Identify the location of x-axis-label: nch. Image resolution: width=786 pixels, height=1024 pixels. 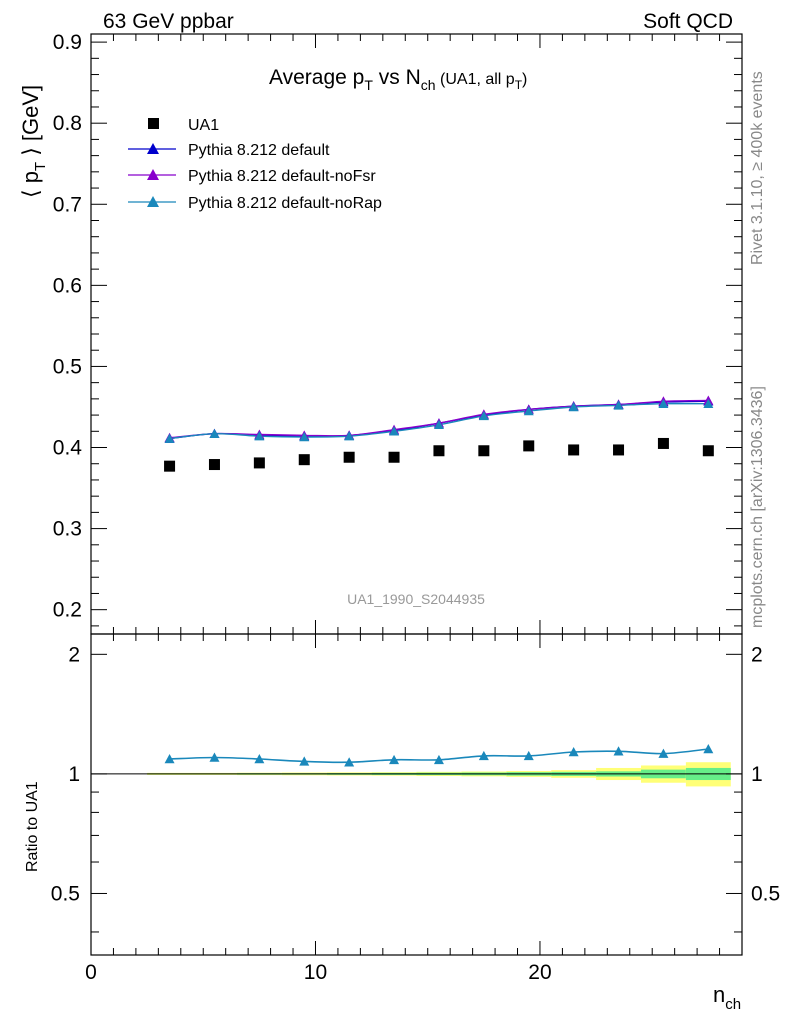
(727, 997).